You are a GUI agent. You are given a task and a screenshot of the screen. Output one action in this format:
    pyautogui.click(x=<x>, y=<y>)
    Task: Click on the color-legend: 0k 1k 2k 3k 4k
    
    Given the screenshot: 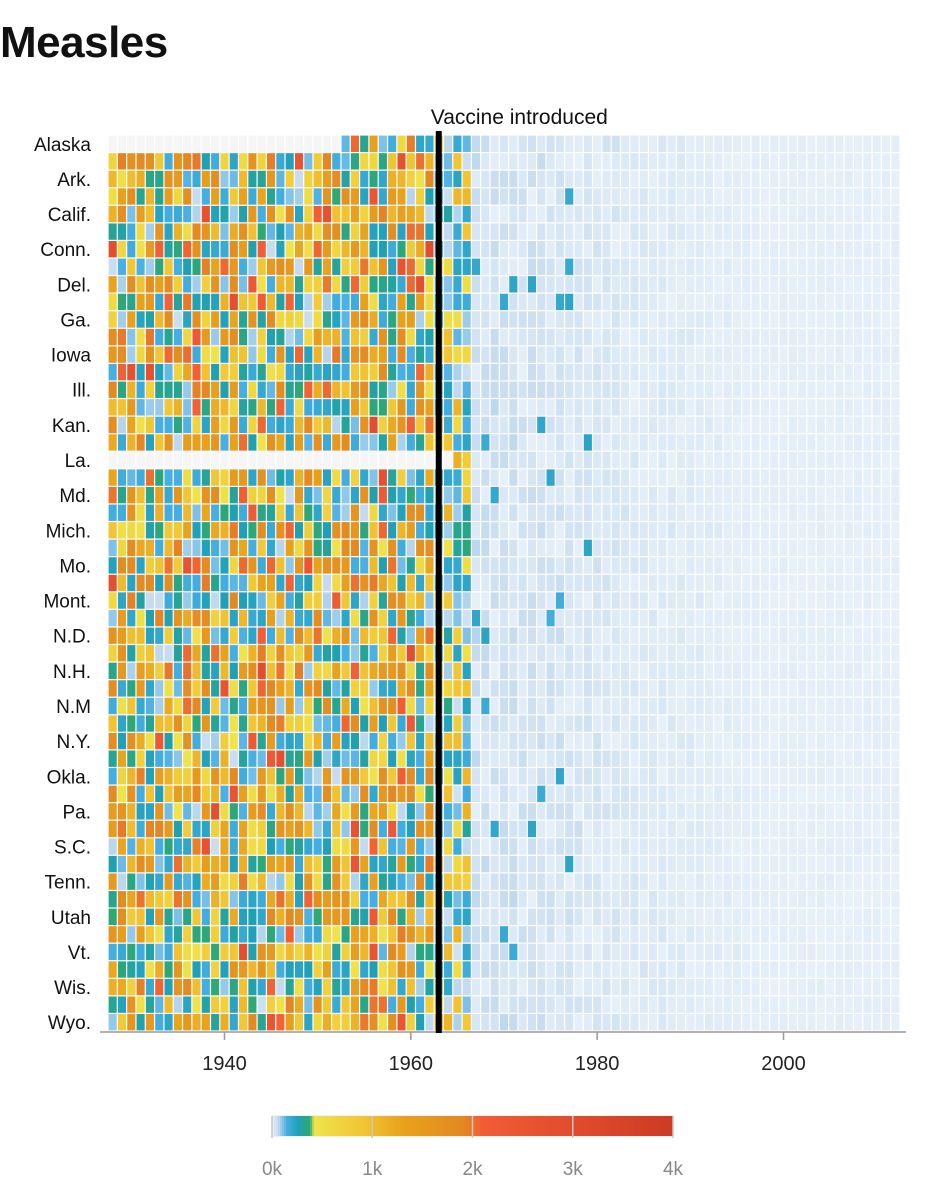 What is the action you would take?
    pyautogui.click(x=473, y=1147)
    